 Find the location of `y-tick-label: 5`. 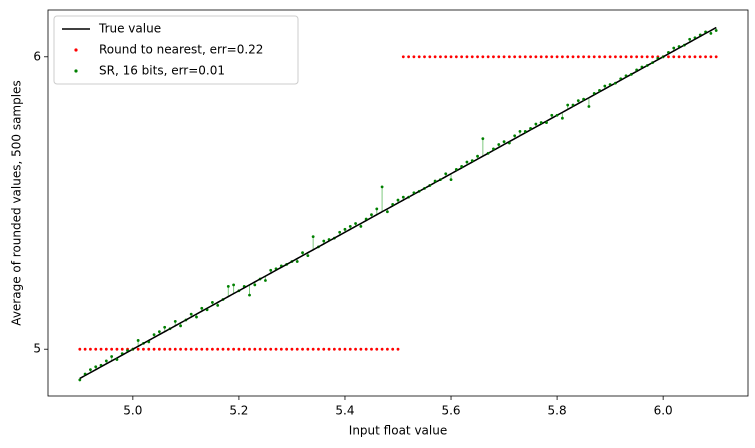

y-tick-label: 5 is located at coordinates (37, 349).